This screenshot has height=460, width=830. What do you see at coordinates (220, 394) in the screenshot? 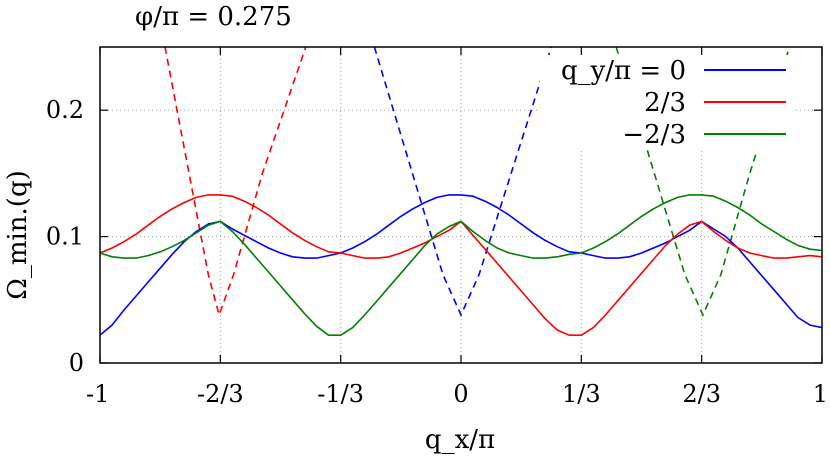
I see `x-tick-label: -2/3` at bounding box center [220, 394].